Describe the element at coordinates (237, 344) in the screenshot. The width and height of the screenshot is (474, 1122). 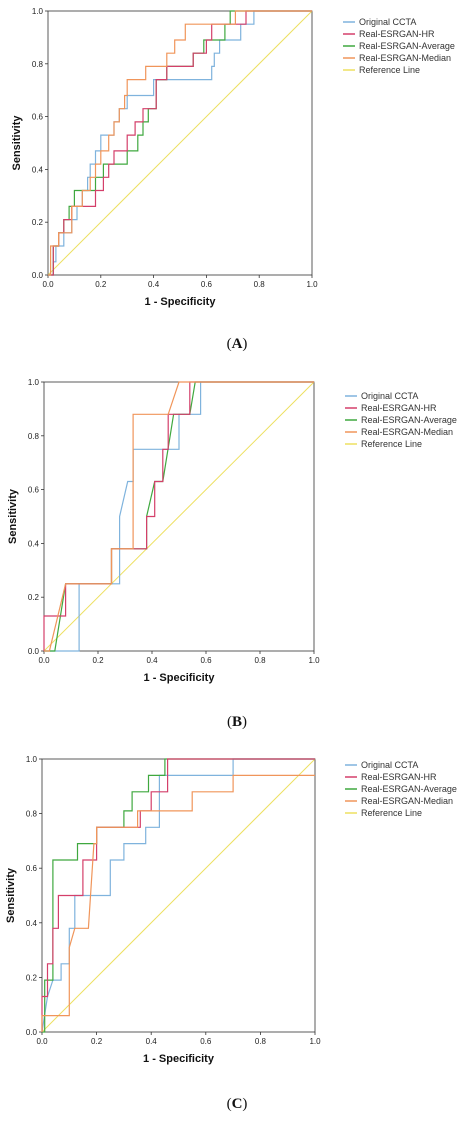
I see `caption-a: (A)` at that location.